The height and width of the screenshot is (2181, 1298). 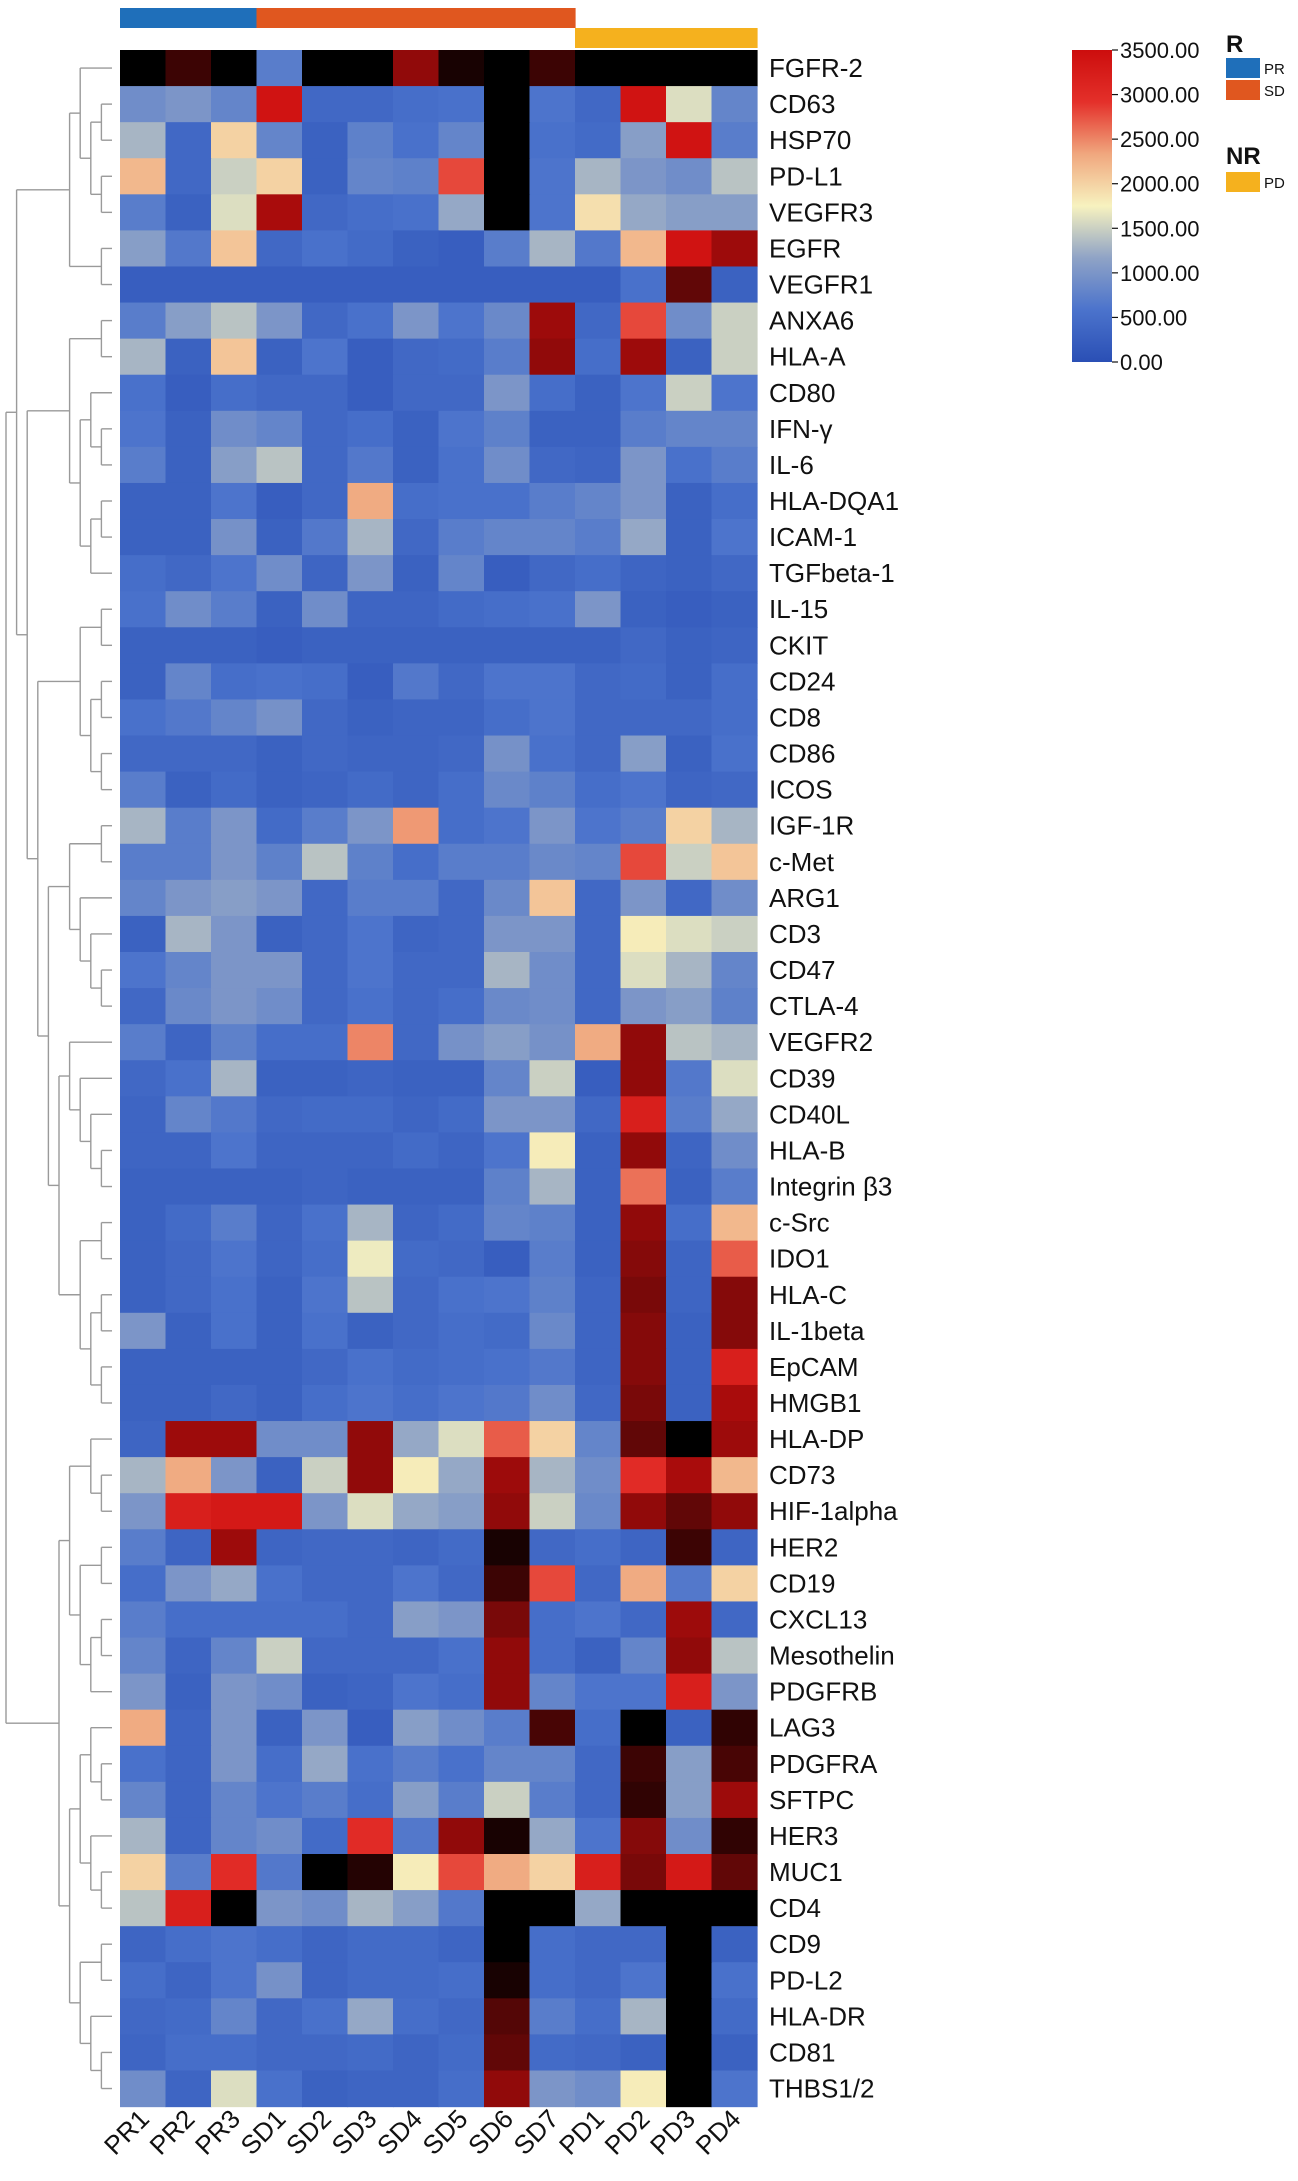 What do you see at coordinates (806, 1872) in the screenshot?
I see `row-label: MUC1` at bounding box center [806, 1872].